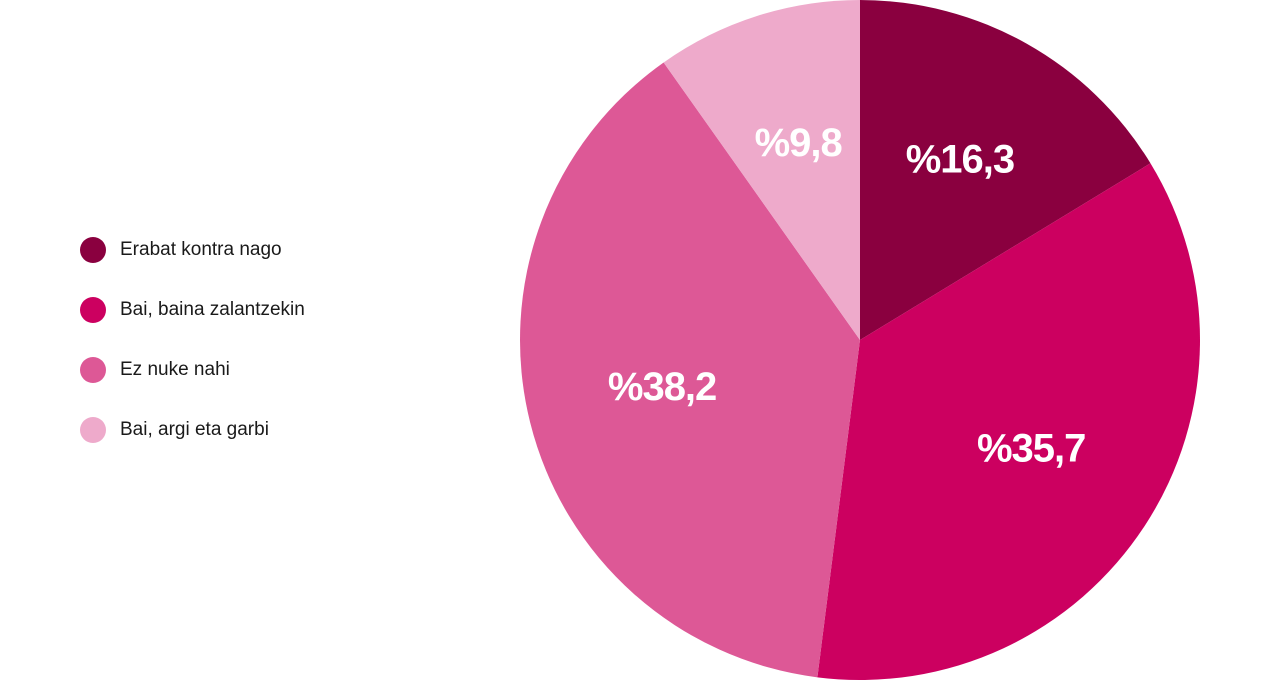 The image size is (1280, 685). What do you see at coordinates (960, 160) in the screenshot?
I see `value-label: %16,3` at bounding box center [960, 160].